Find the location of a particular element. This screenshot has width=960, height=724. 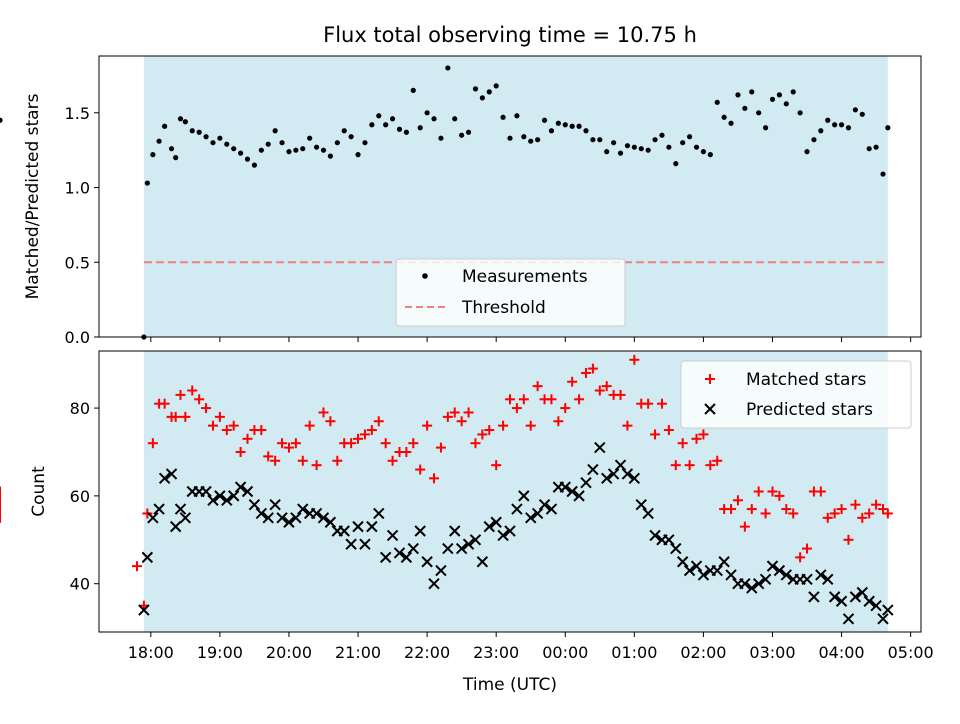

bottom-y-tick-label: 80 is located at coordinates (80, 408).